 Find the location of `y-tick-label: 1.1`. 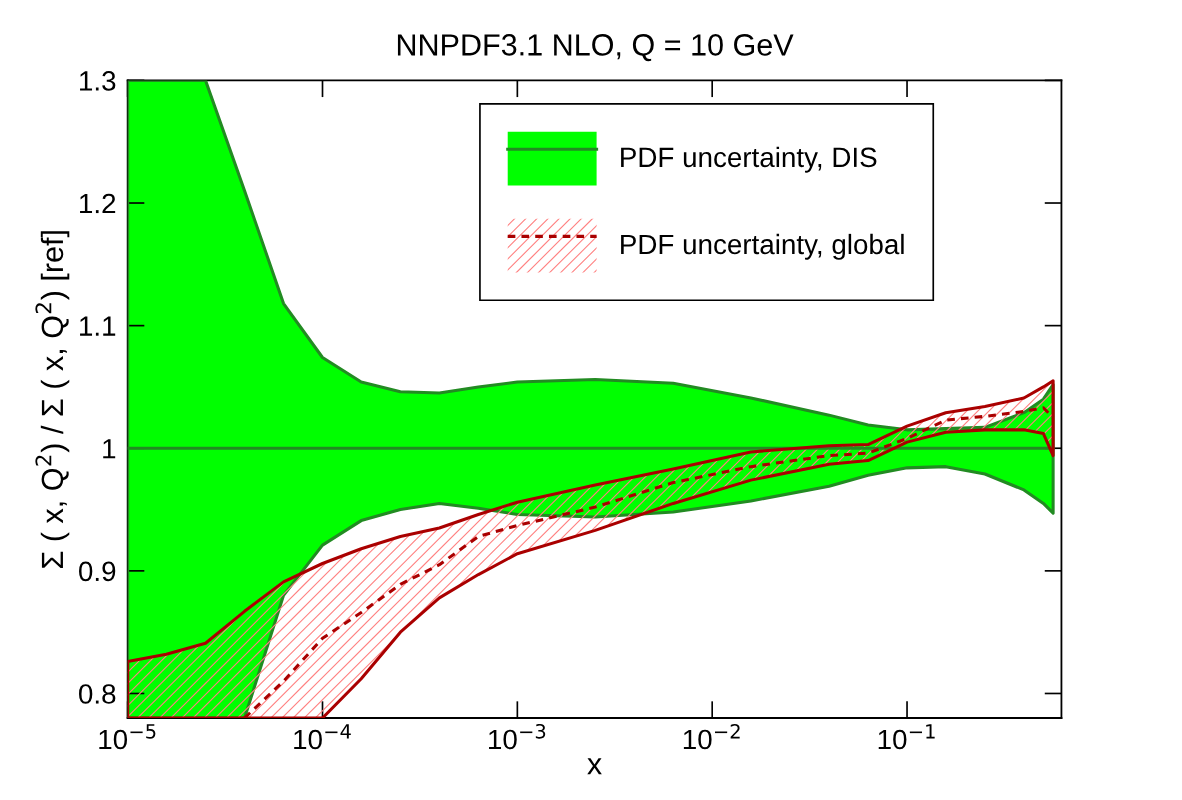

y-tick-label: 1.1 is located at coordinates (98, 326).